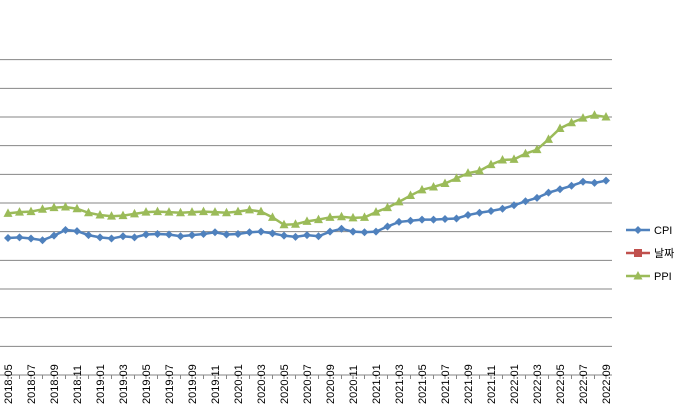 The image size is (698, 409). I want to click on x-tick-label: 2021.07, so click(446, 384).